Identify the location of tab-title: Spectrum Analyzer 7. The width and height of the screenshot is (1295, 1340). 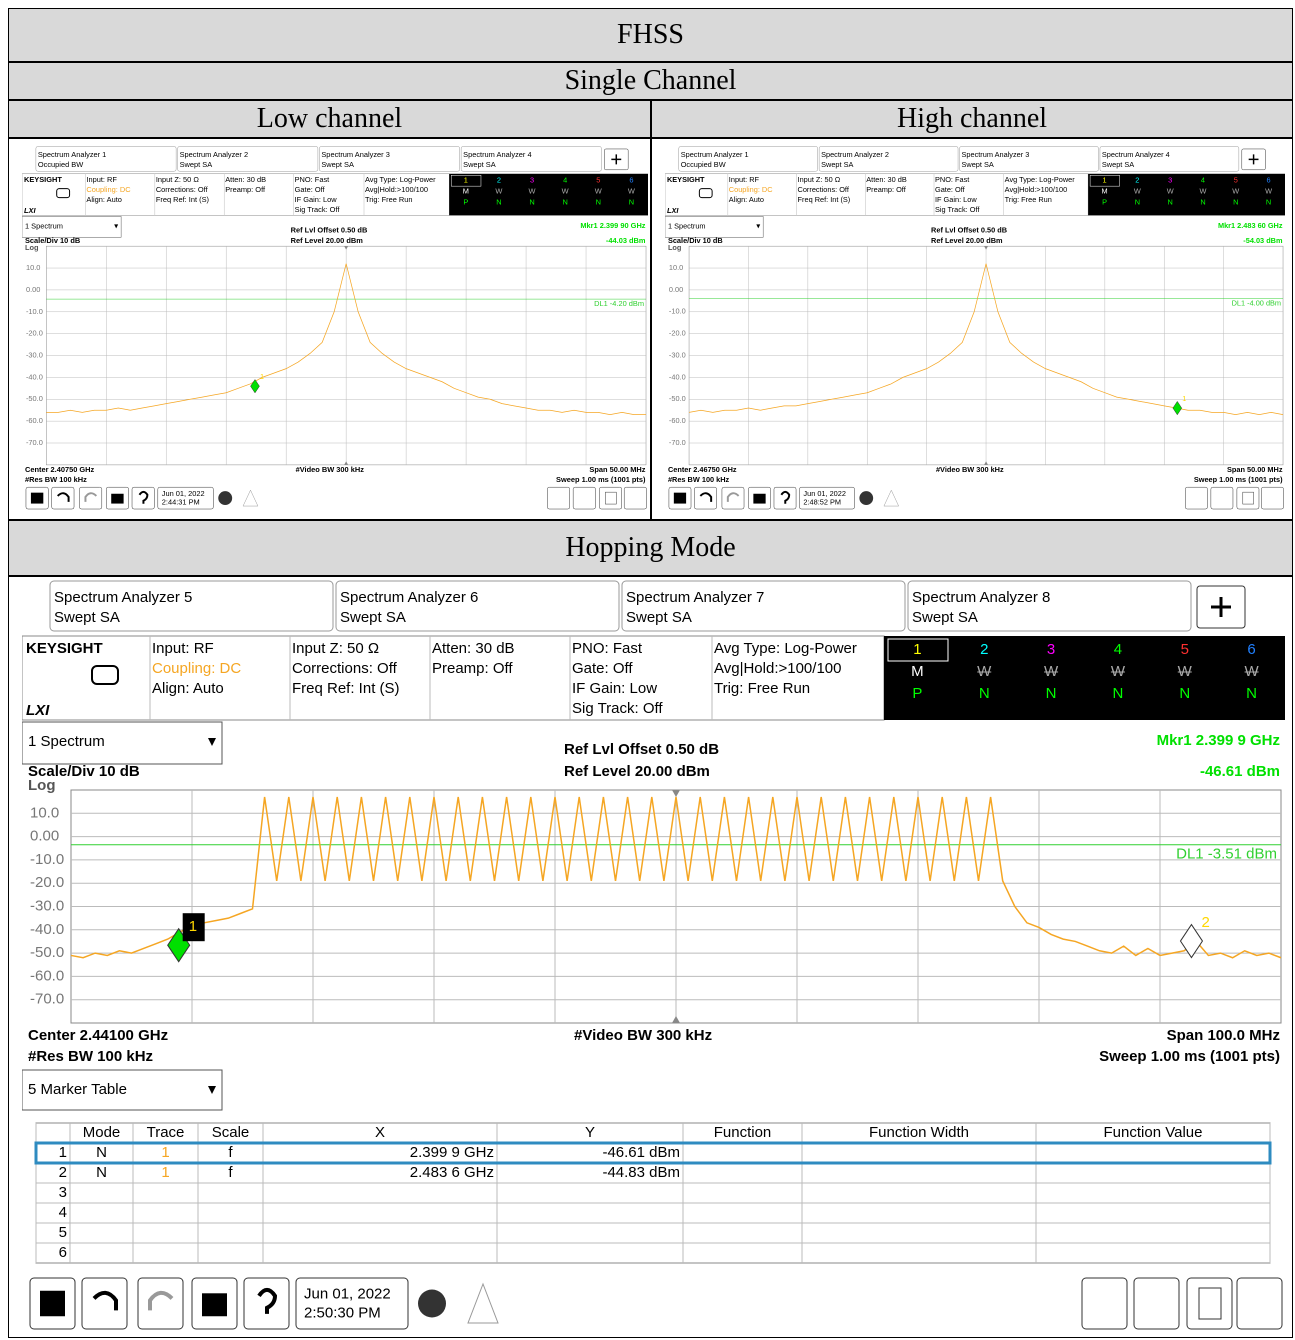
(695, 597).